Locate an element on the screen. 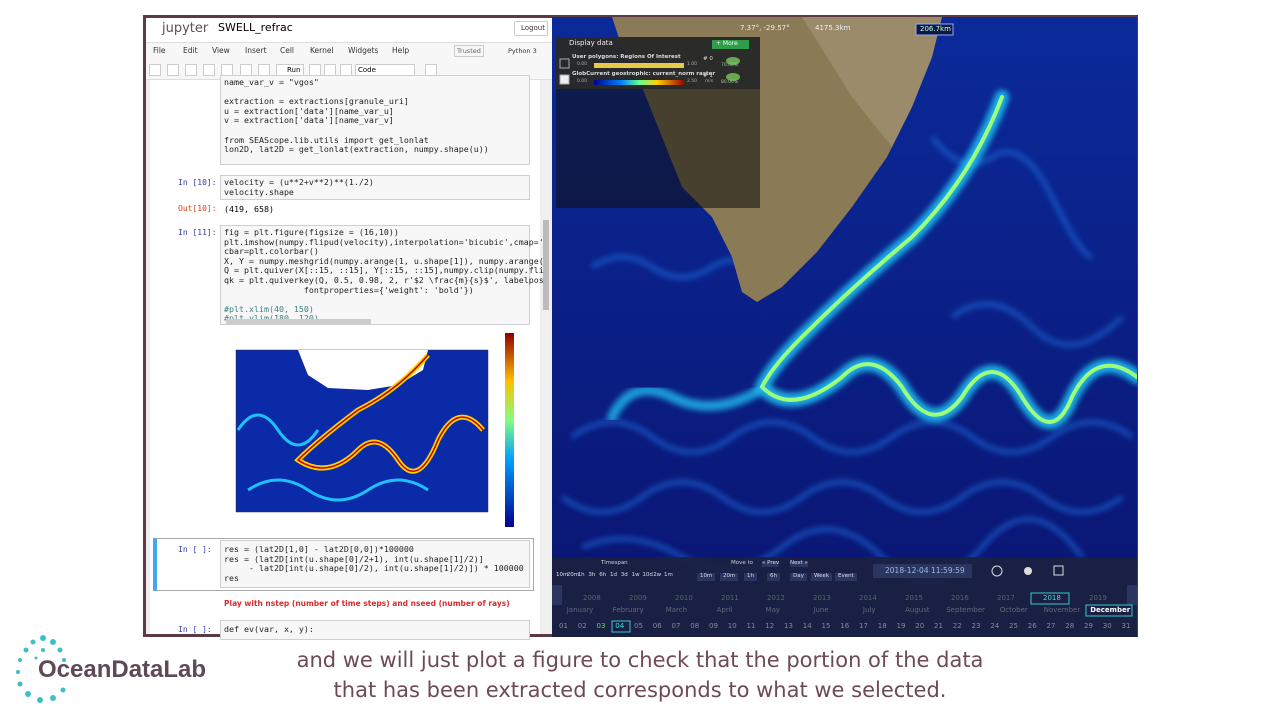 The width and height of the screenshot is (1280, 720). menu-item: Widgets is located at coordinates (363, 50).